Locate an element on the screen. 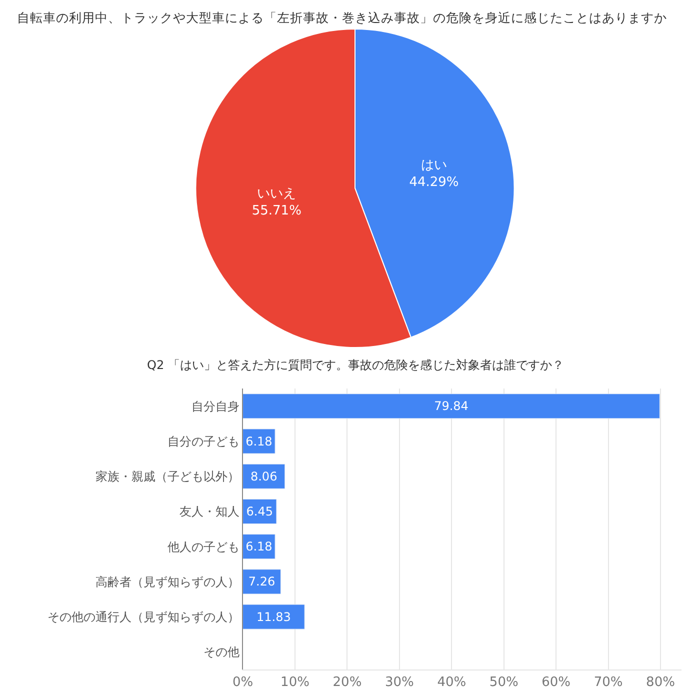 The width and height of the screenshot is (700, 700). x-tick-label: 0% is located at coordinates (243, 682).